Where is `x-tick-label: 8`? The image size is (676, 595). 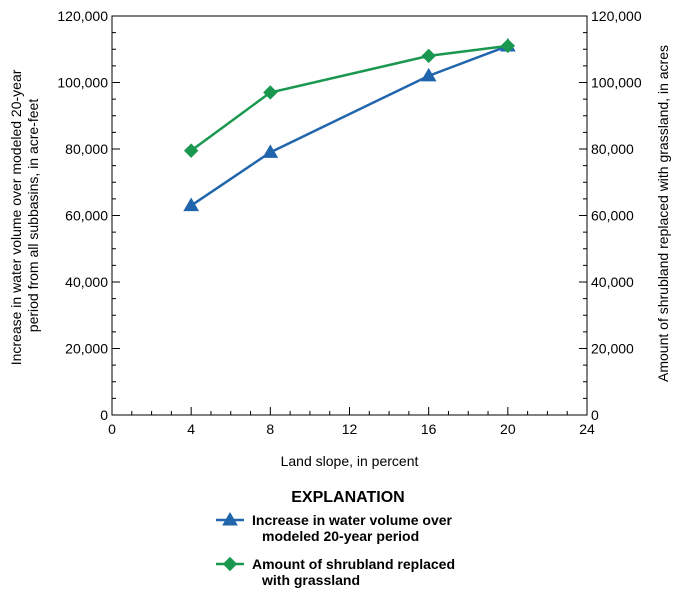
x-tick-label: 8 is located at coordinates (270, 429).